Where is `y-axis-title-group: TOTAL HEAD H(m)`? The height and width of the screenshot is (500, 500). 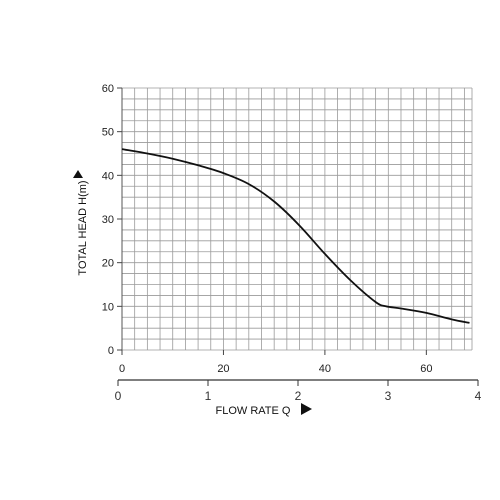 y-axis-title-group: TOTAL HEAD H(m) is located at coordinates (83, 227).